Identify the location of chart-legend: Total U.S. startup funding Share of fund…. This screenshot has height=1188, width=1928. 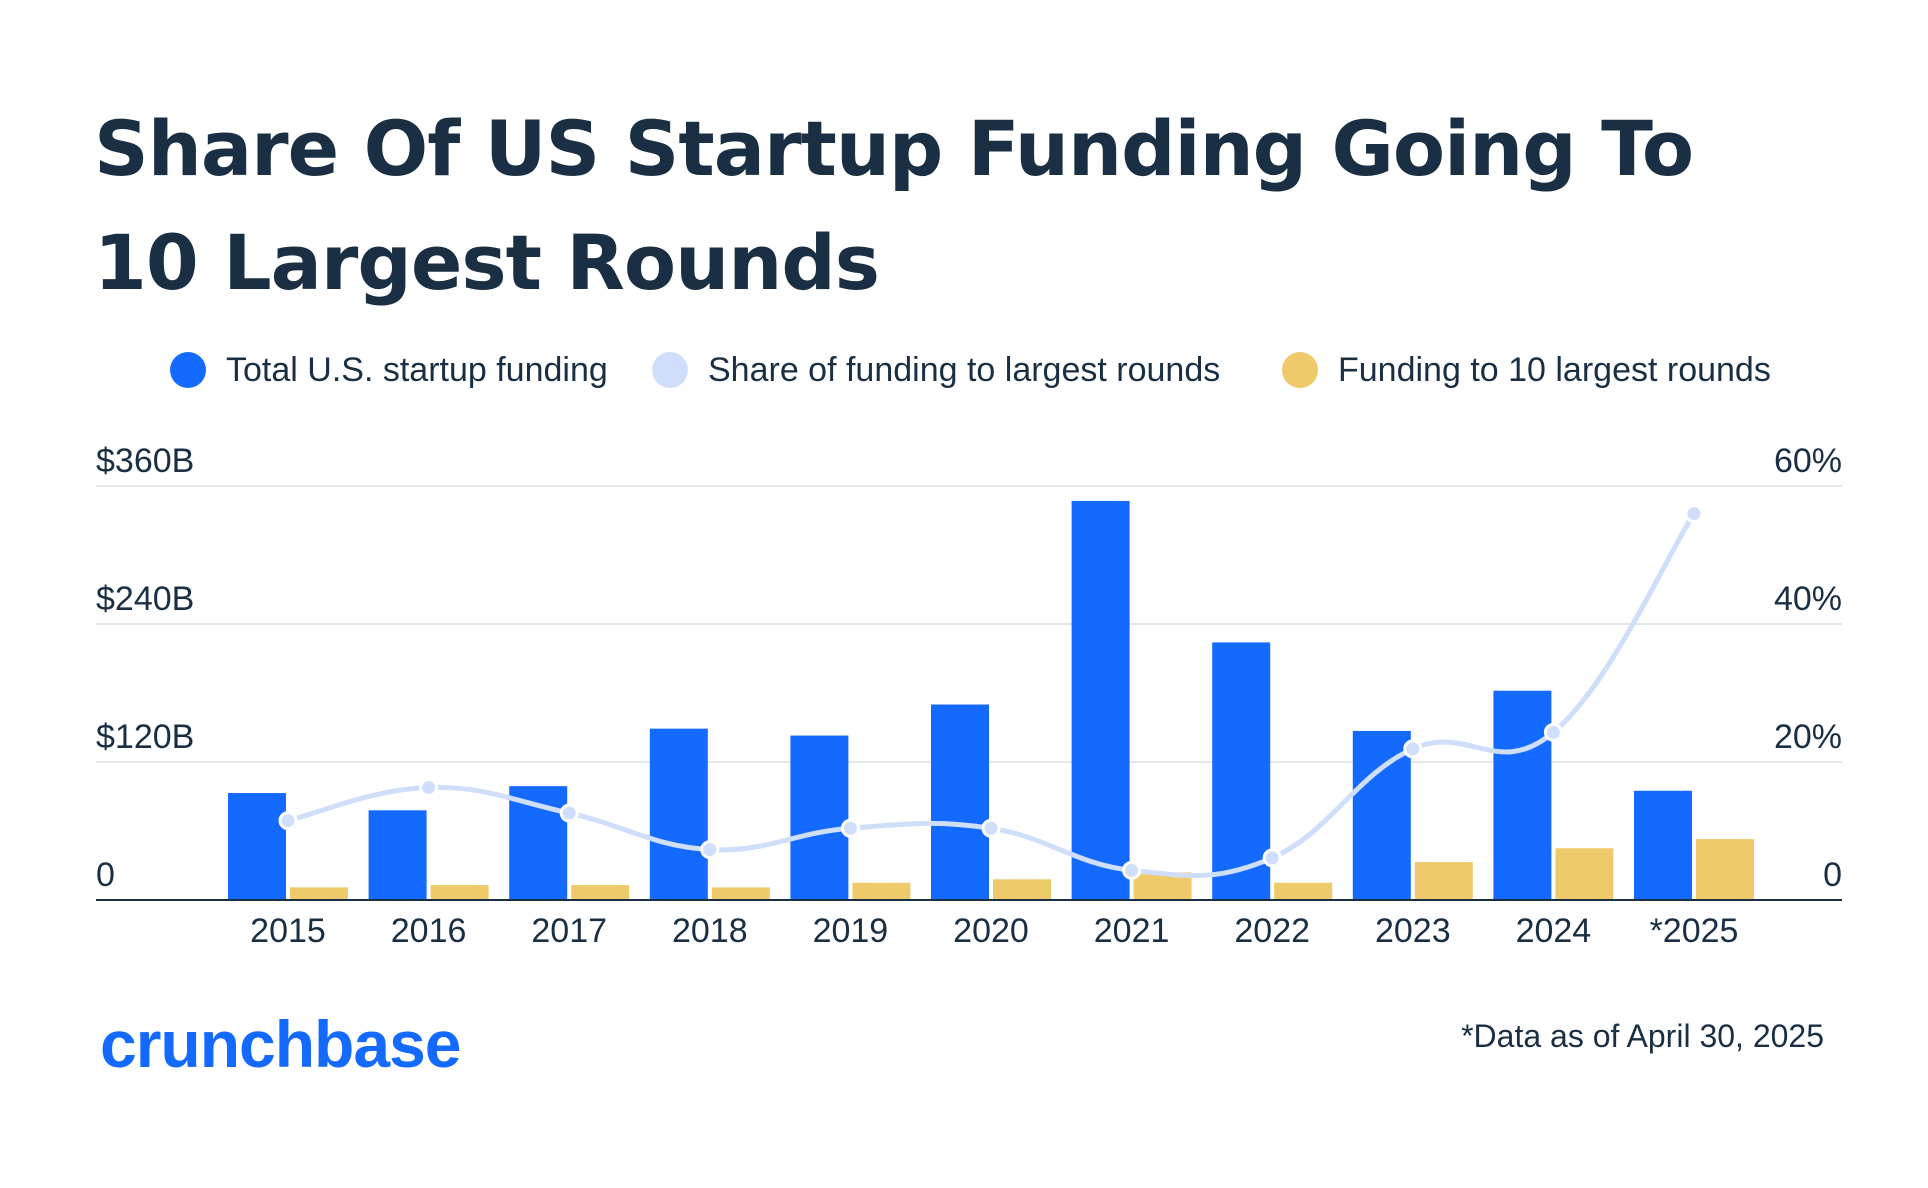
(964, 370).